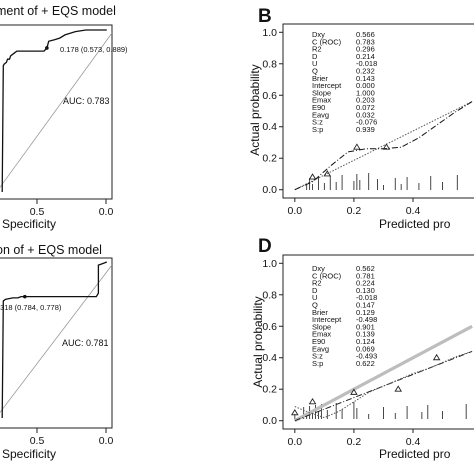 The height and width of the screenshot is (474, 474). What do you see at coordinates (365, 34) in the screenshot?
I see `stat-value: 0.566` at bounding box center [365, 34].